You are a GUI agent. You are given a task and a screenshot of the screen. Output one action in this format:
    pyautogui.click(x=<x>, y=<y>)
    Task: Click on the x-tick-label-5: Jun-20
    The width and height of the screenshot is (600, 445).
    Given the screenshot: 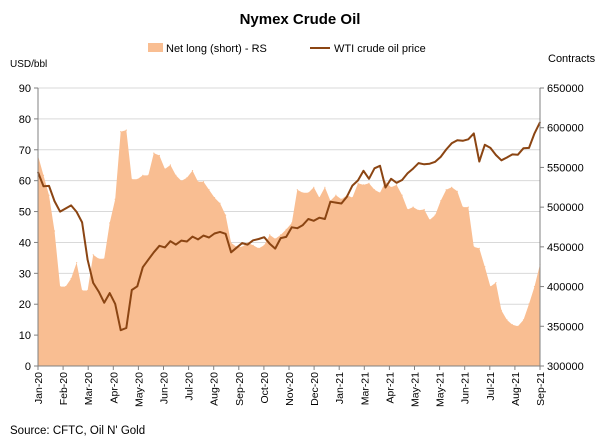 What is the action you would take?
    pyautogui.click(x=165, y=388)
    